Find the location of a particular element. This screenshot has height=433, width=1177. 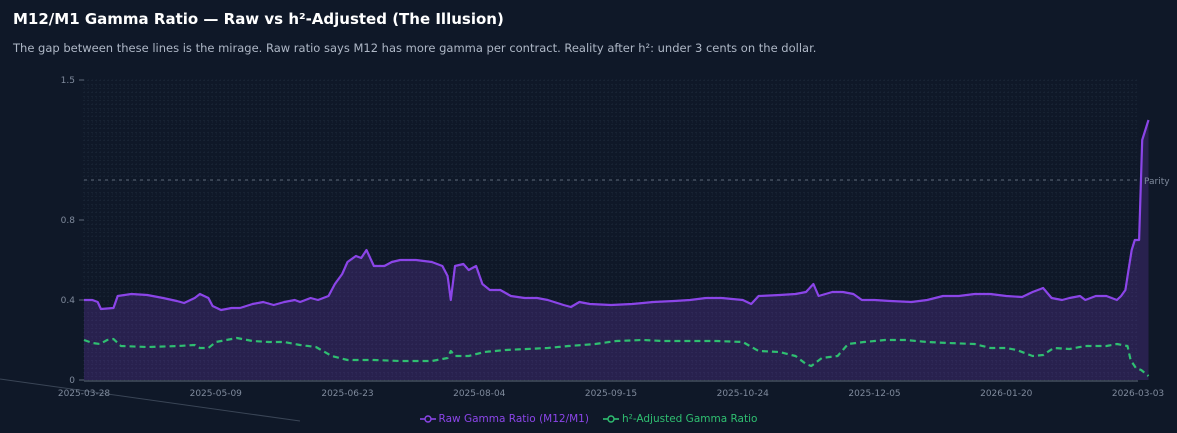

y-tick-label: 0 is located at coordinates (72, 381).